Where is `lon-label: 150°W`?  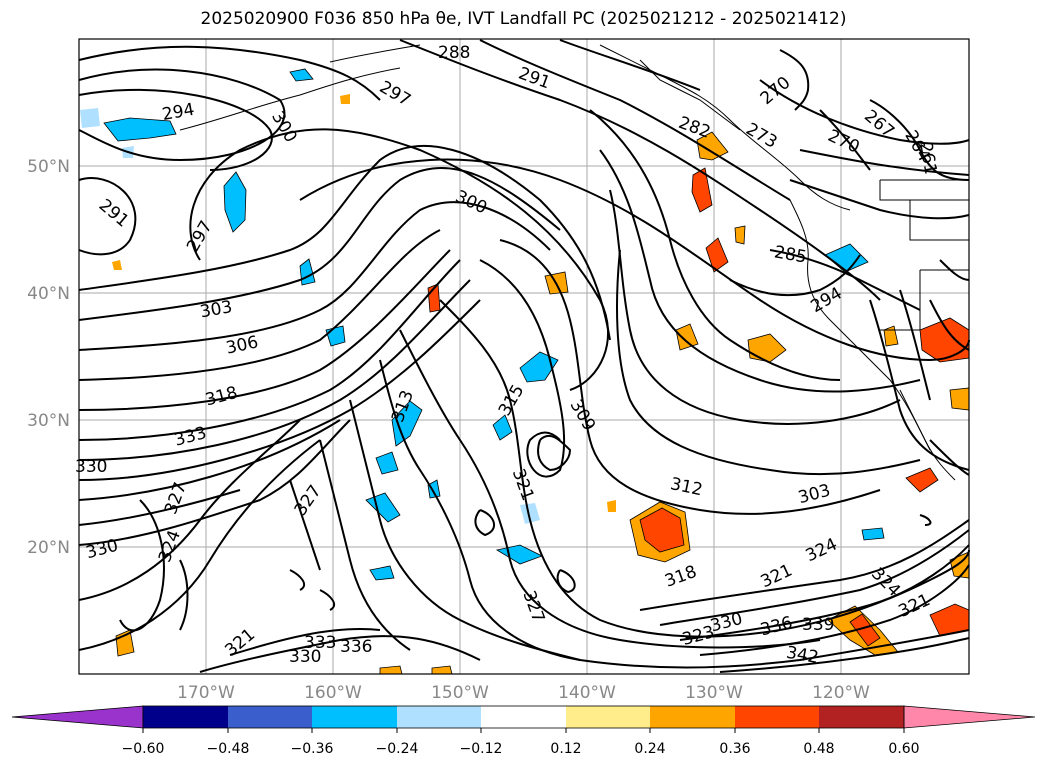
lon-label: 150°W is located at coordinates (460, 693).